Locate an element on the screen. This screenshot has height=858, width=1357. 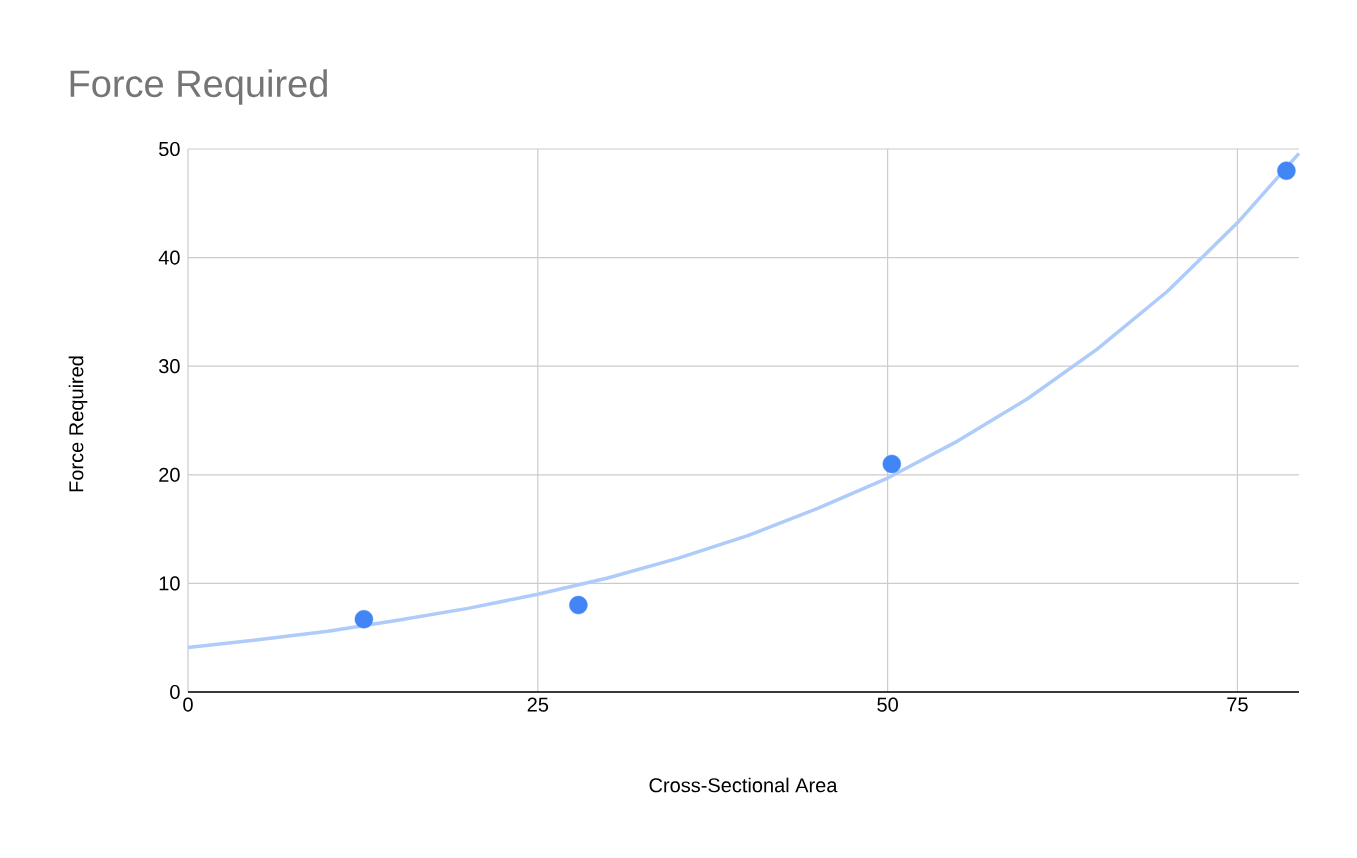
y-tick-label: 20 is located at coordinates (169, 474).